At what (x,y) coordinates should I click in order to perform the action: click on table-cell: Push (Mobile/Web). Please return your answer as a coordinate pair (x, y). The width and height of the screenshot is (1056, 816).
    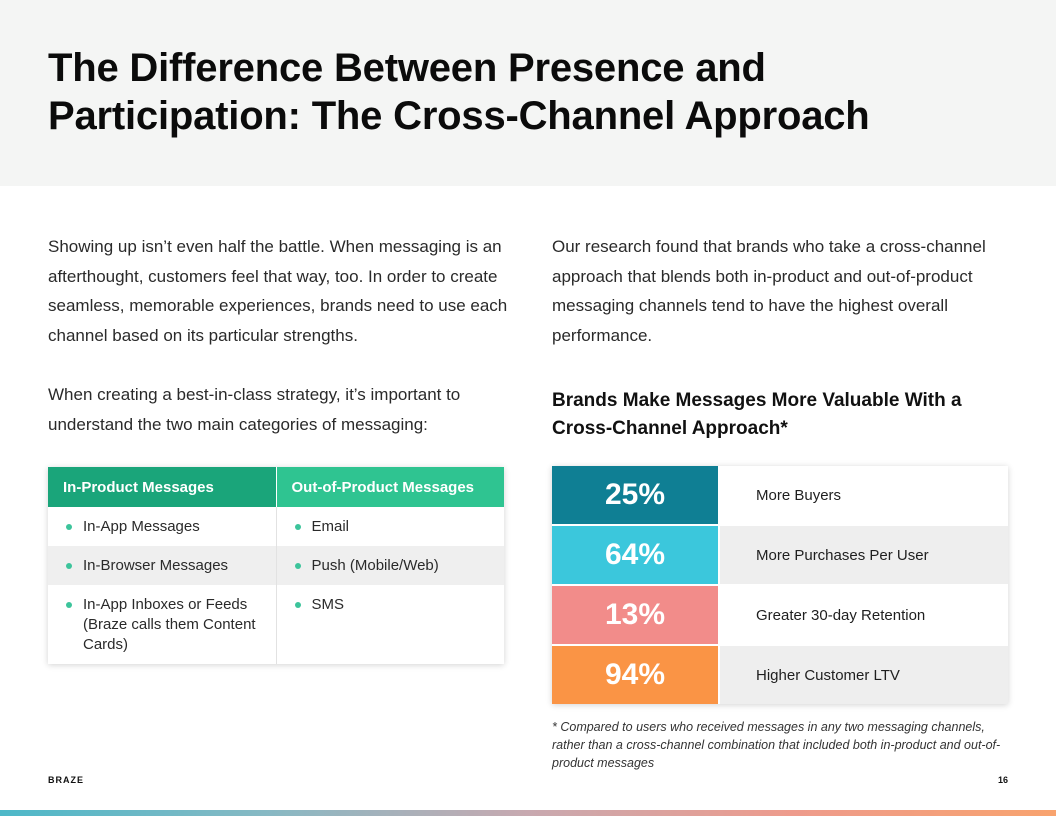
    Looking at the image, I should click on (390, 565).